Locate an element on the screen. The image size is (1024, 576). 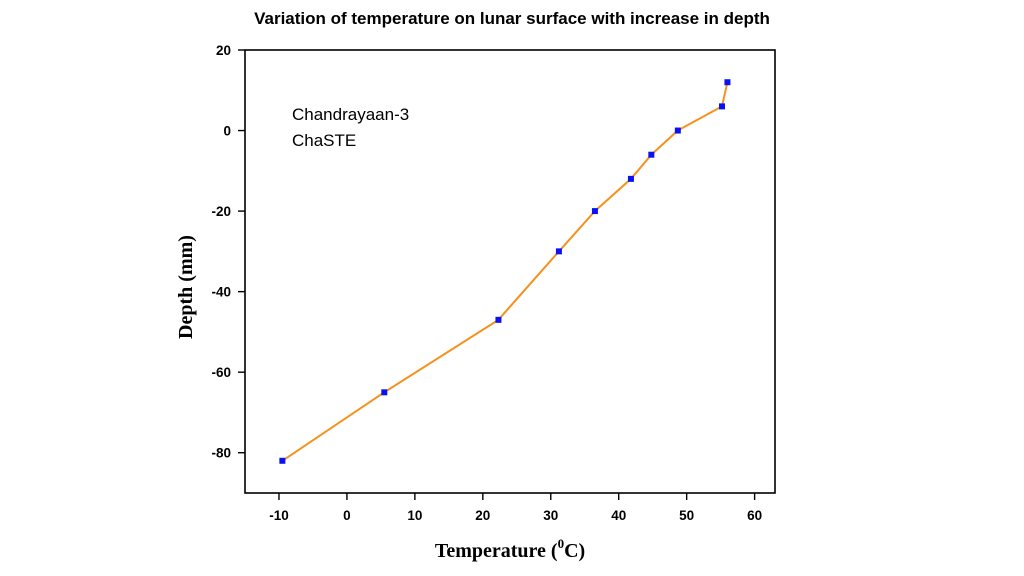
annotation-mission: Chandrayaan-3 is located at coordinates (350, 114).